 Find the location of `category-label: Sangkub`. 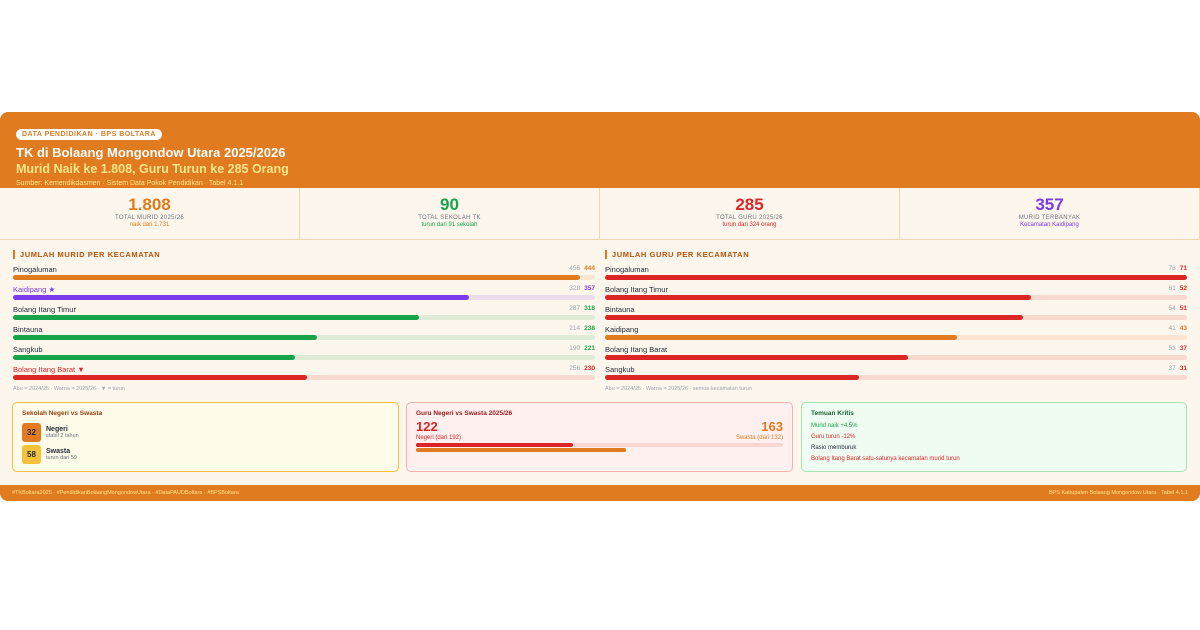

category-label: Sangkub is located at coordinates (28, 349).